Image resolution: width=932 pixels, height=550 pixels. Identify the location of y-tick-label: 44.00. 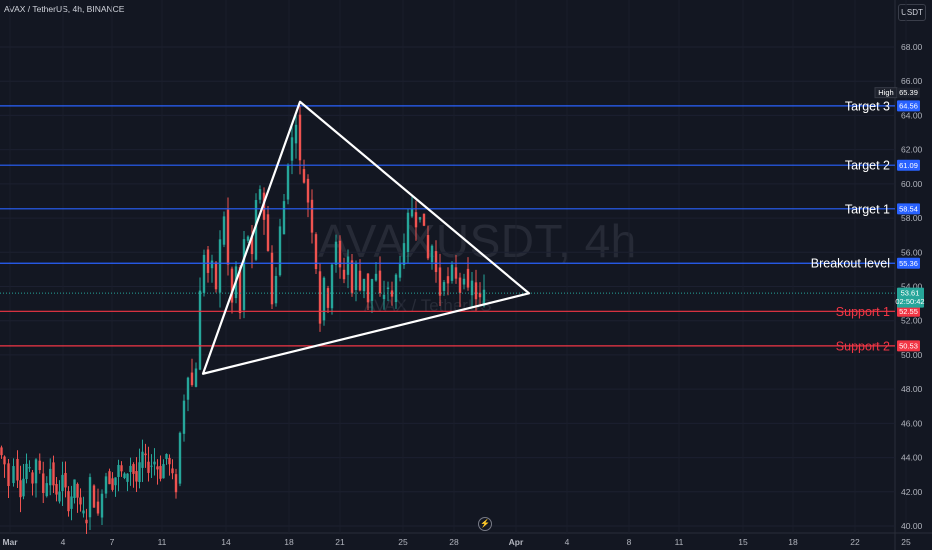
(912, 458).